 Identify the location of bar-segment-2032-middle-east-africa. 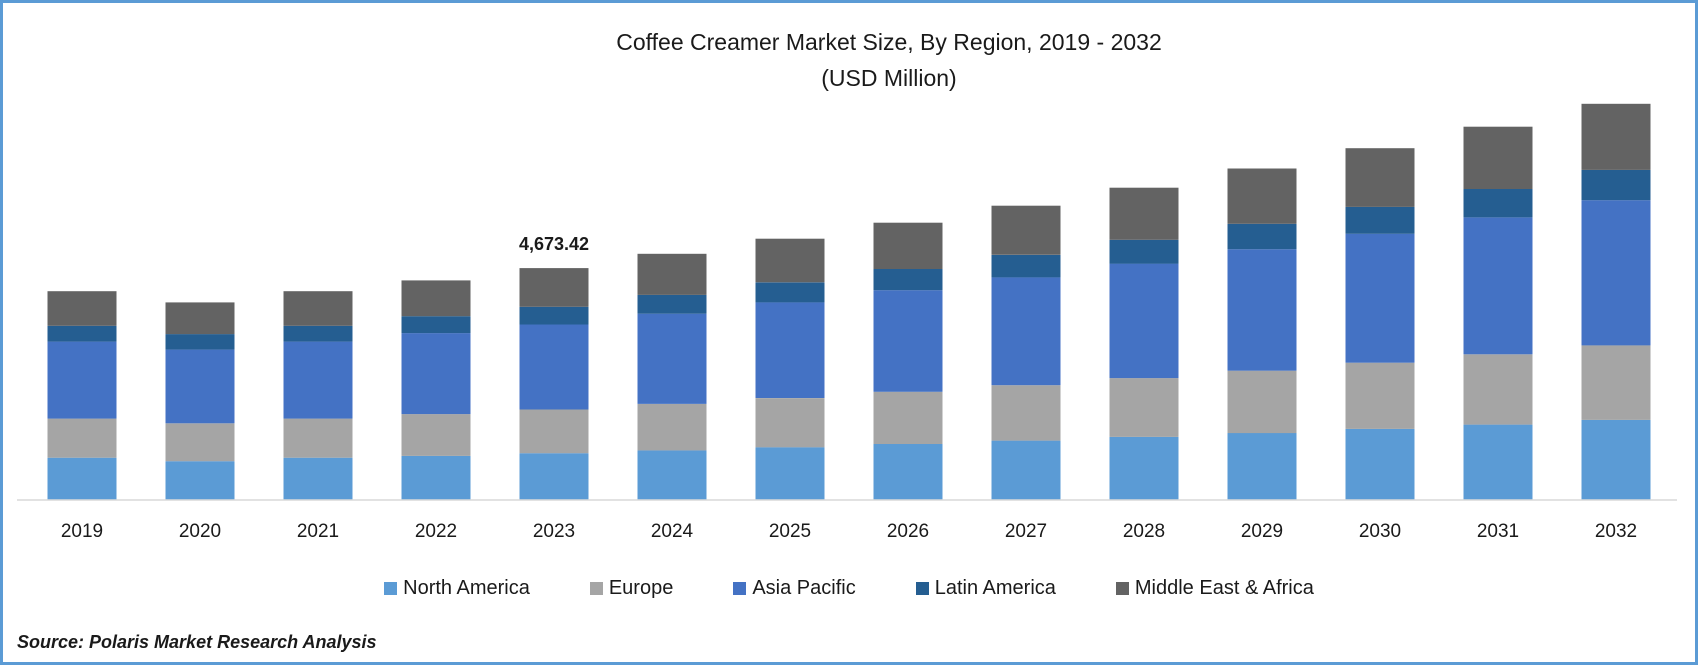
(1616, 136).